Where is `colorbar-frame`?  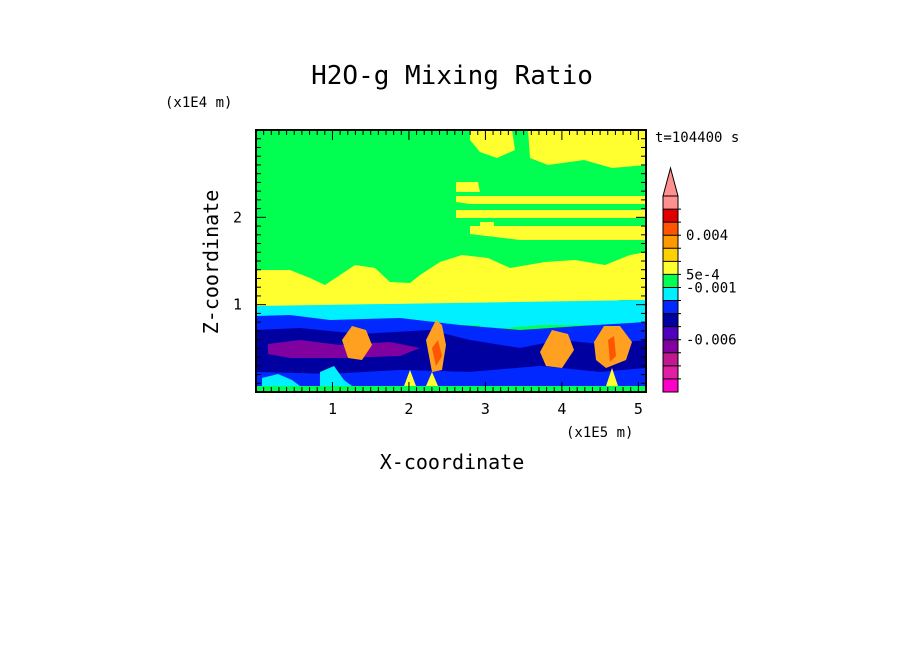 colorbar-frame is located at coordinates (670, 294).